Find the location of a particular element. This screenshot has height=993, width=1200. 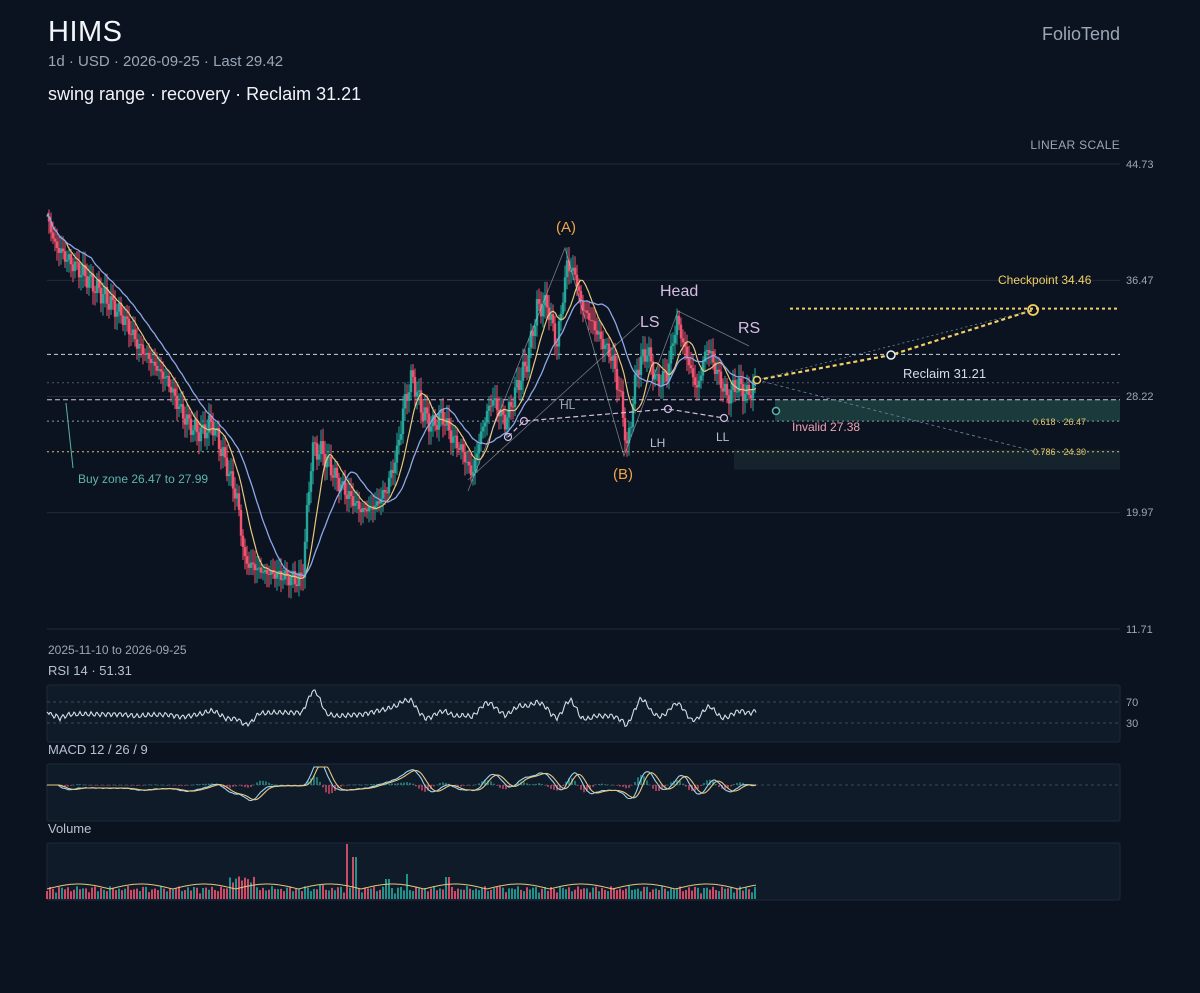

chart-subtitle: swing range · recovery · Reclaim 31.21 is located at coordinates (205, 94).